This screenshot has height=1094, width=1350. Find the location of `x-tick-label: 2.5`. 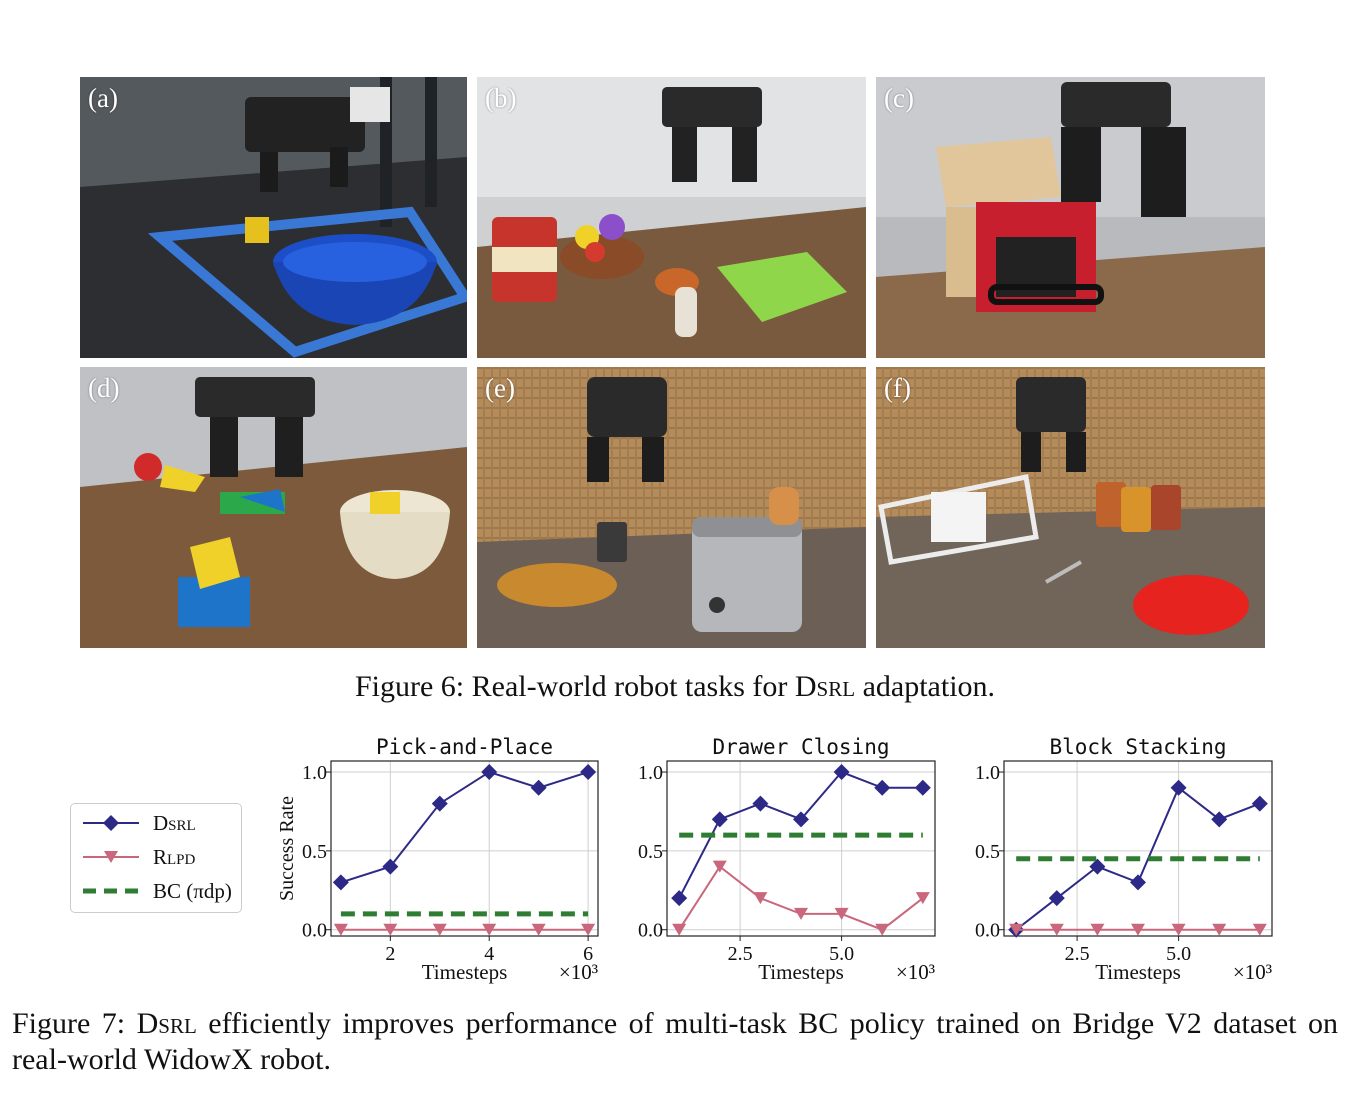

x-tick-label: 2.5 is located at coordinates (1077, 954).